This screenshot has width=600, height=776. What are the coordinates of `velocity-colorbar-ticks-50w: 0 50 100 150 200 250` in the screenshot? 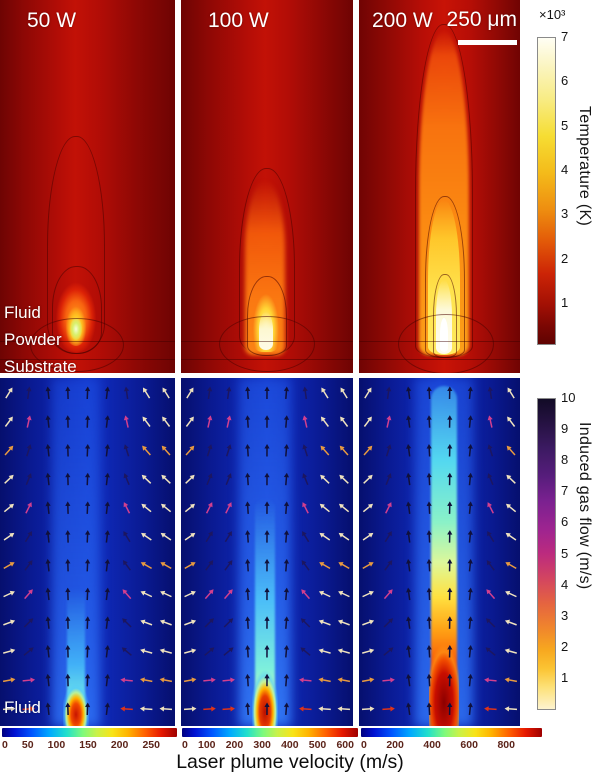 It's located at (81, 745).